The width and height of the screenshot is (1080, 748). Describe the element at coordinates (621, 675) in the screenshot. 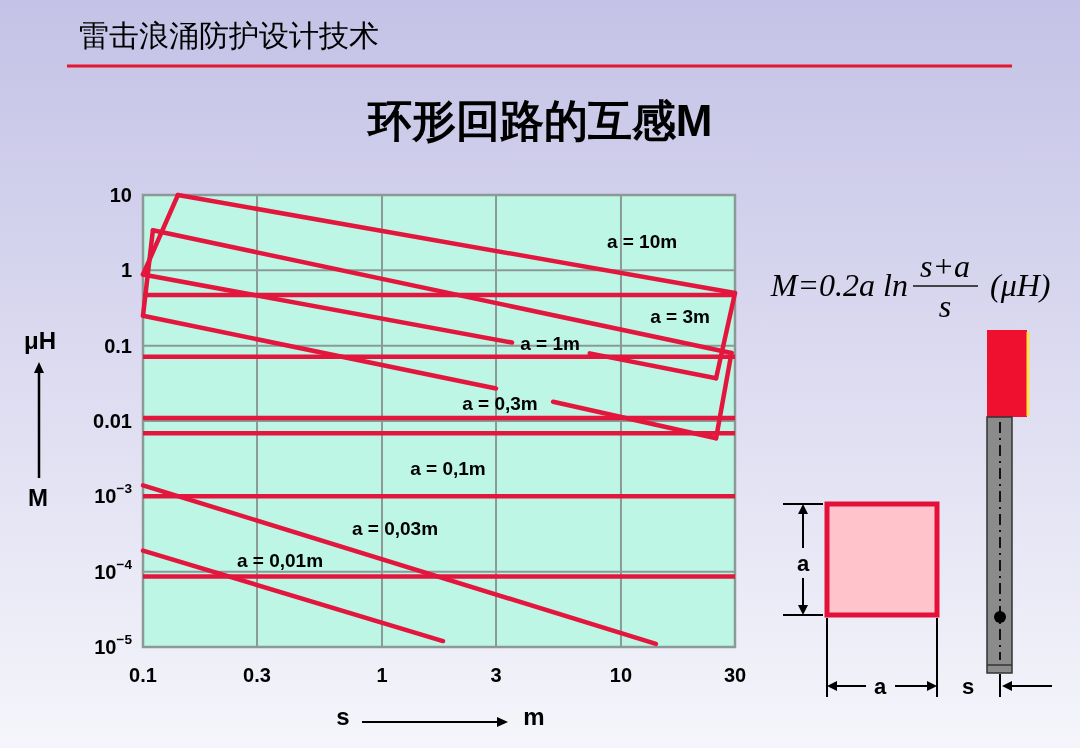

I see `x-tick-label: 10` at that location.